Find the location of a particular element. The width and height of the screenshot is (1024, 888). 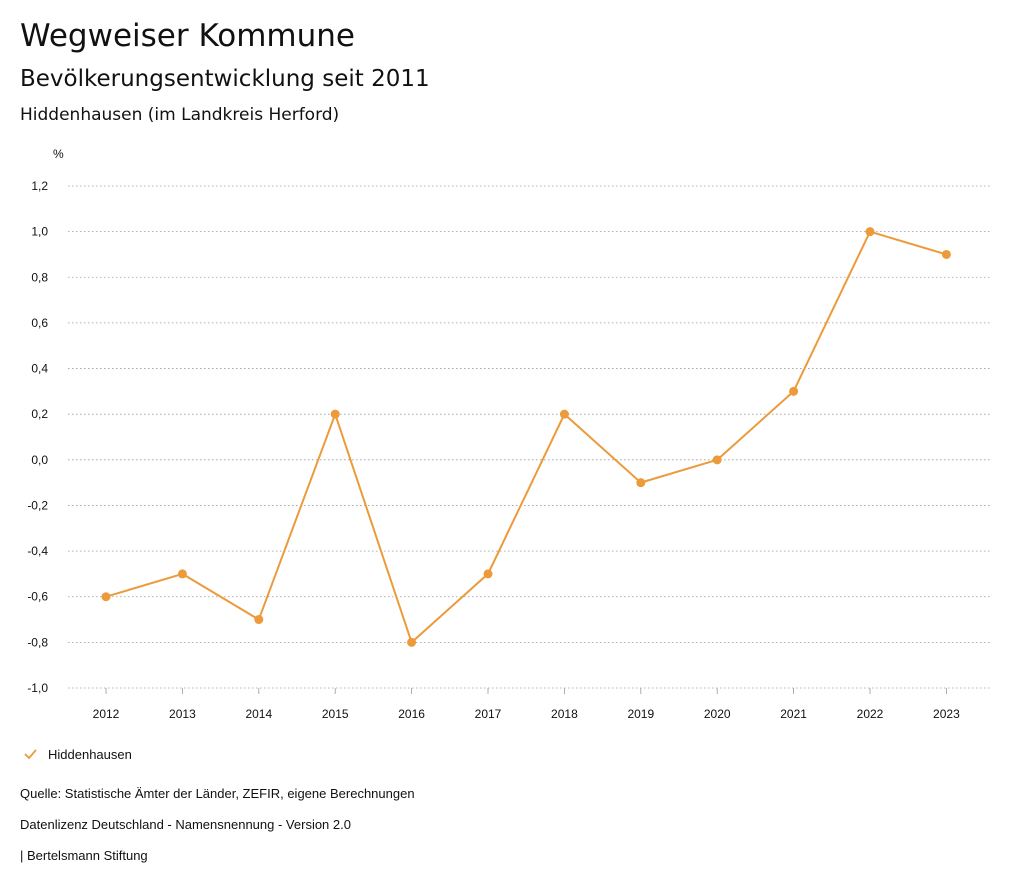

x-tick-label: 2022 is located at coordinates (870, 714).